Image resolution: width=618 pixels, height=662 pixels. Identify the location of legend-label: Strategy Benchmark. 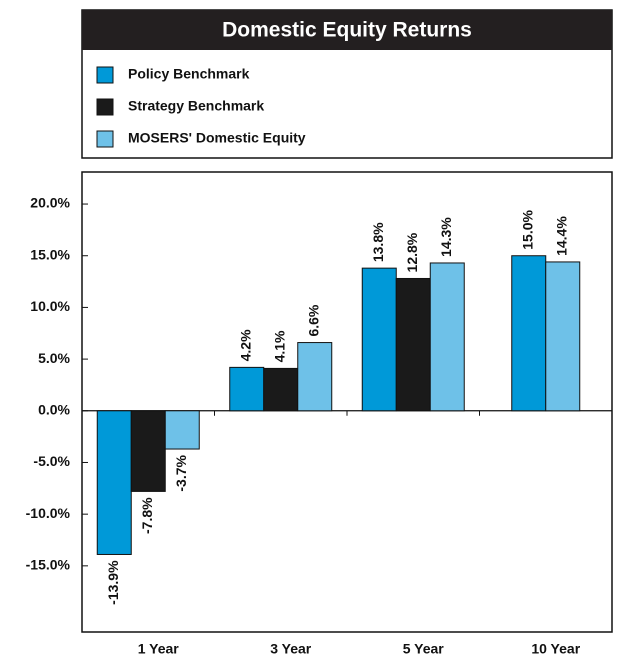
(196, 106).